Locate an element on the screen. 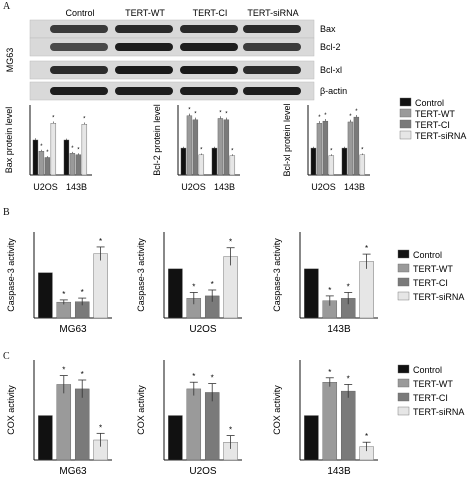 This screenshot has height=477, width=474. lane-label: TERT-siRNA is located at coordinates (272, 13).